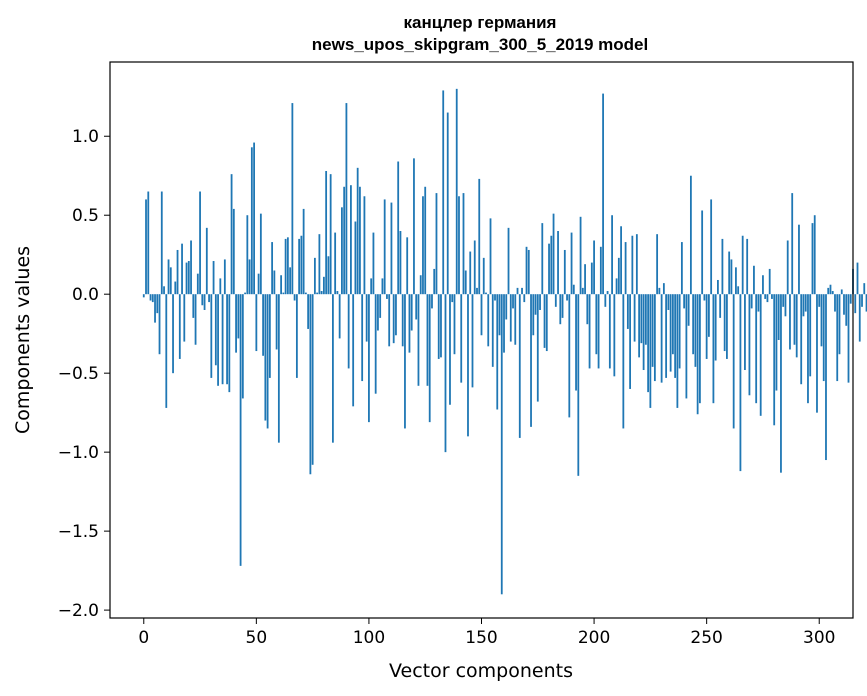 The height and width of the screenshot is (696, 867). Describe the element at coordinates (594, 638) in the screenshot. I see `x-tick-label: 200` at that location.